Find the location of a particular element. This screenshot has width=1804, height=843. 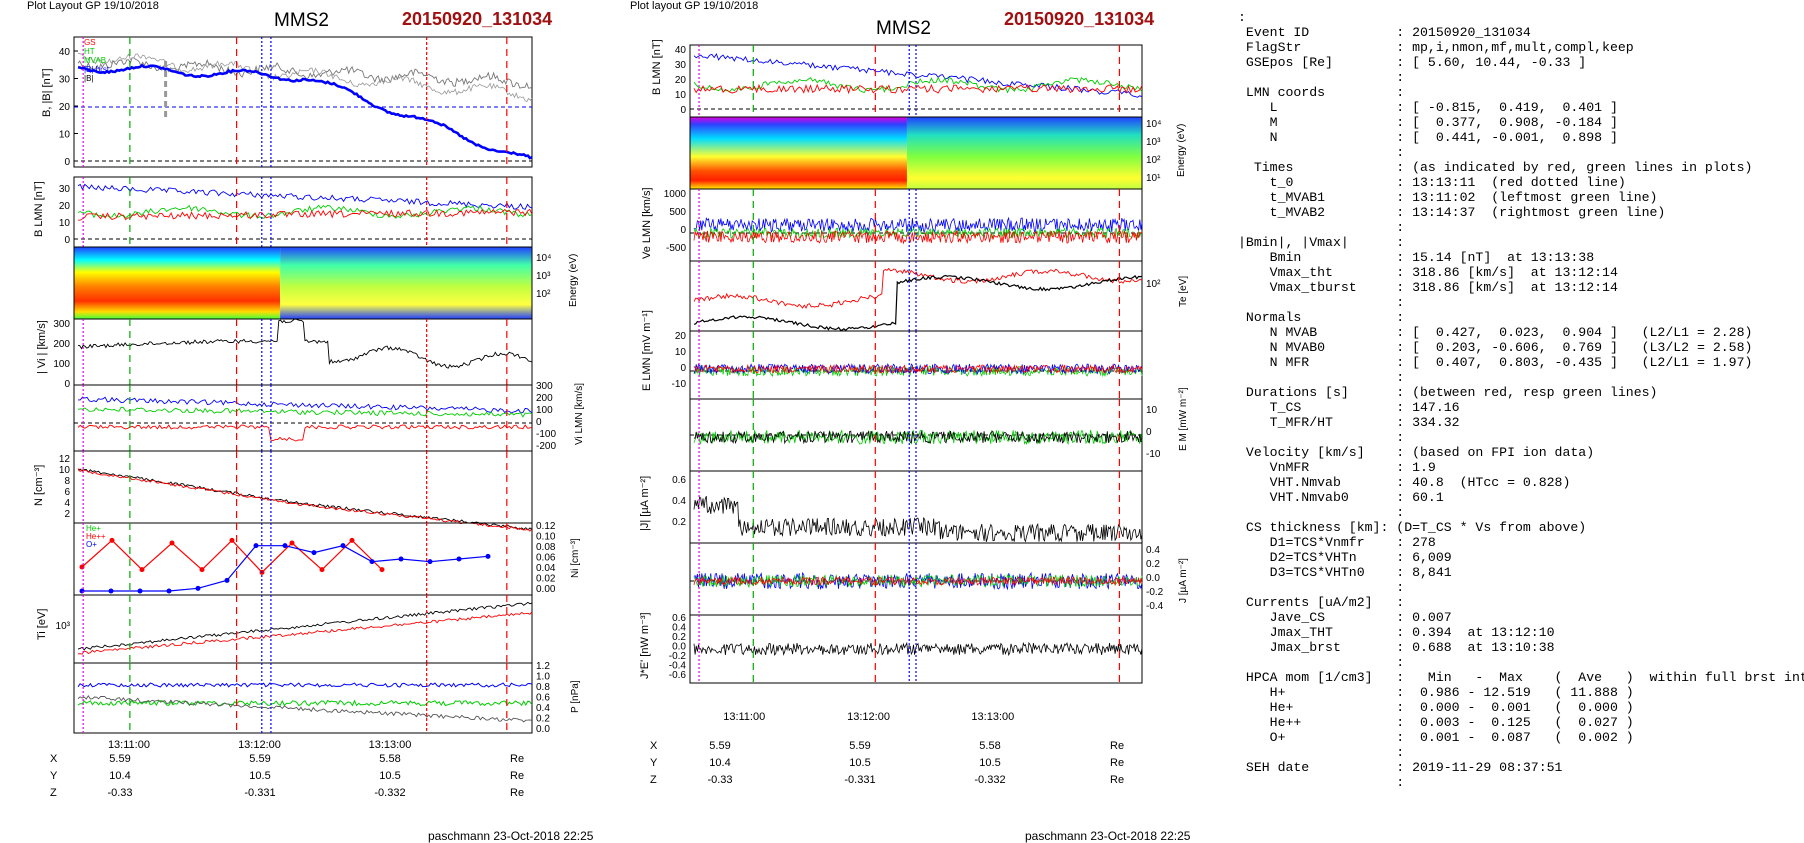

axis-label: B LMN [nT] is located at coordinates (39, 209).